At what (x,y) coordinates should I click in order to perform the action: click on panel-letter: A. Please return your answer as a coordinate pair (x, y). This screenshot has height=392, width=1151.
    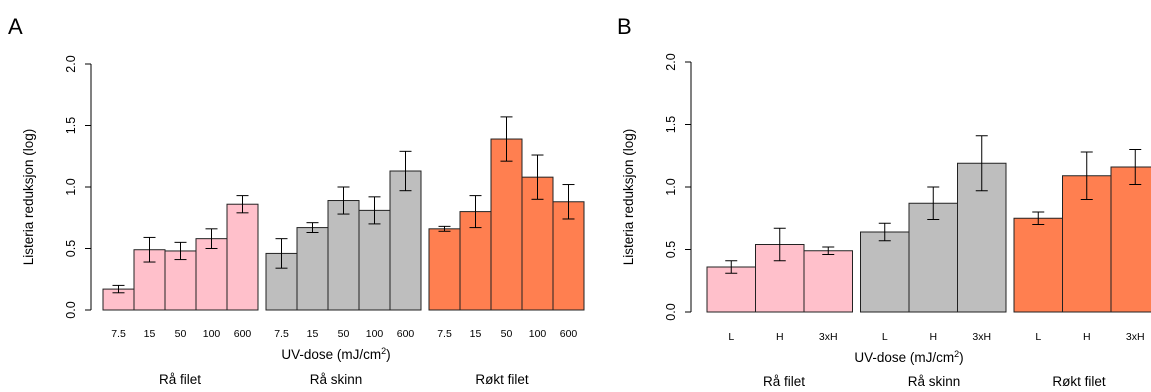
    Looking at the image, I should click on (15, 26).